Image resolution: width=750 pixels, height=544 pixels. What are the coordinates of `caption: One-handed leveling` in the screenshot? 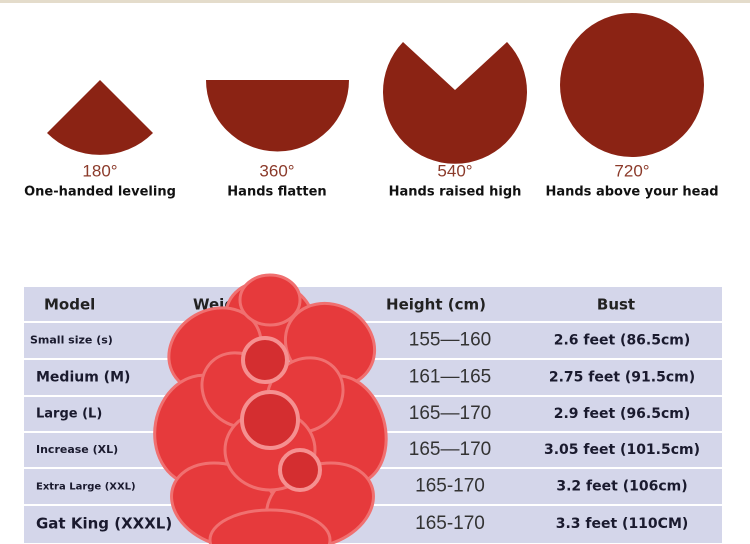 It's located at (100, 192).